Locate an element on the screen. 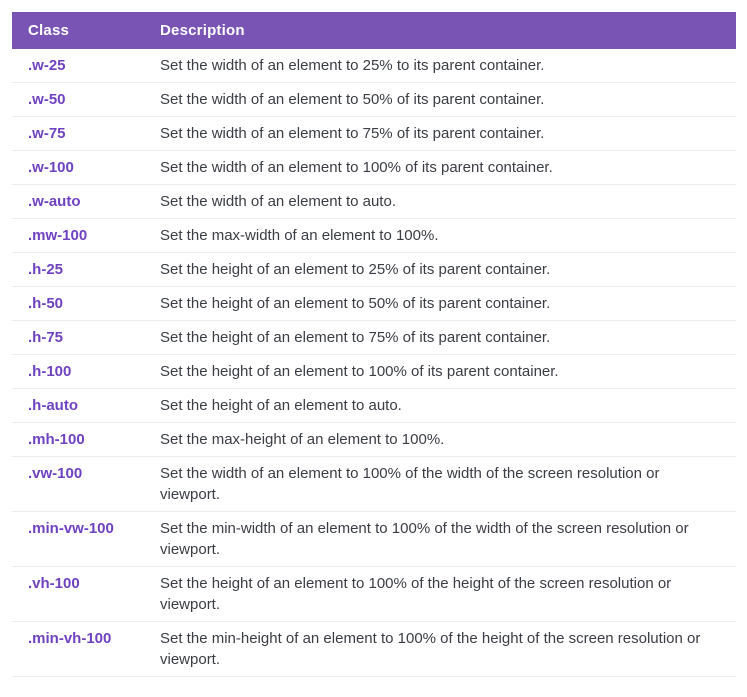  class-name-cell: .w-auto is located at coordinates (86, 201).